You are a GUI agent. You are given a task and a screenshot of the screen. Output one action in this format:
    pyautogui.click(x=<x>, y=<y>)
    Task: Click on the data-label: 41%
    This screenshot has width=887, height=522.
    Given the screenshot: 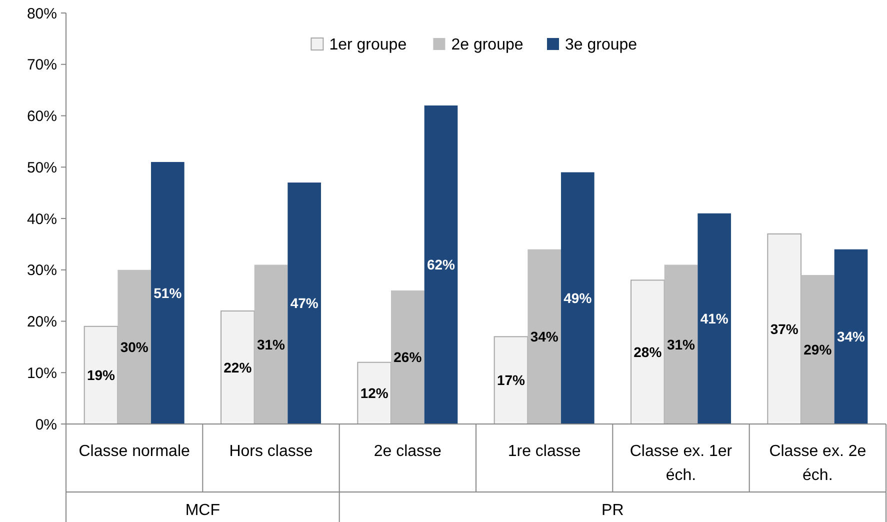 What is the action you would take?
    pyautogui.click(x=714, y=318)
    